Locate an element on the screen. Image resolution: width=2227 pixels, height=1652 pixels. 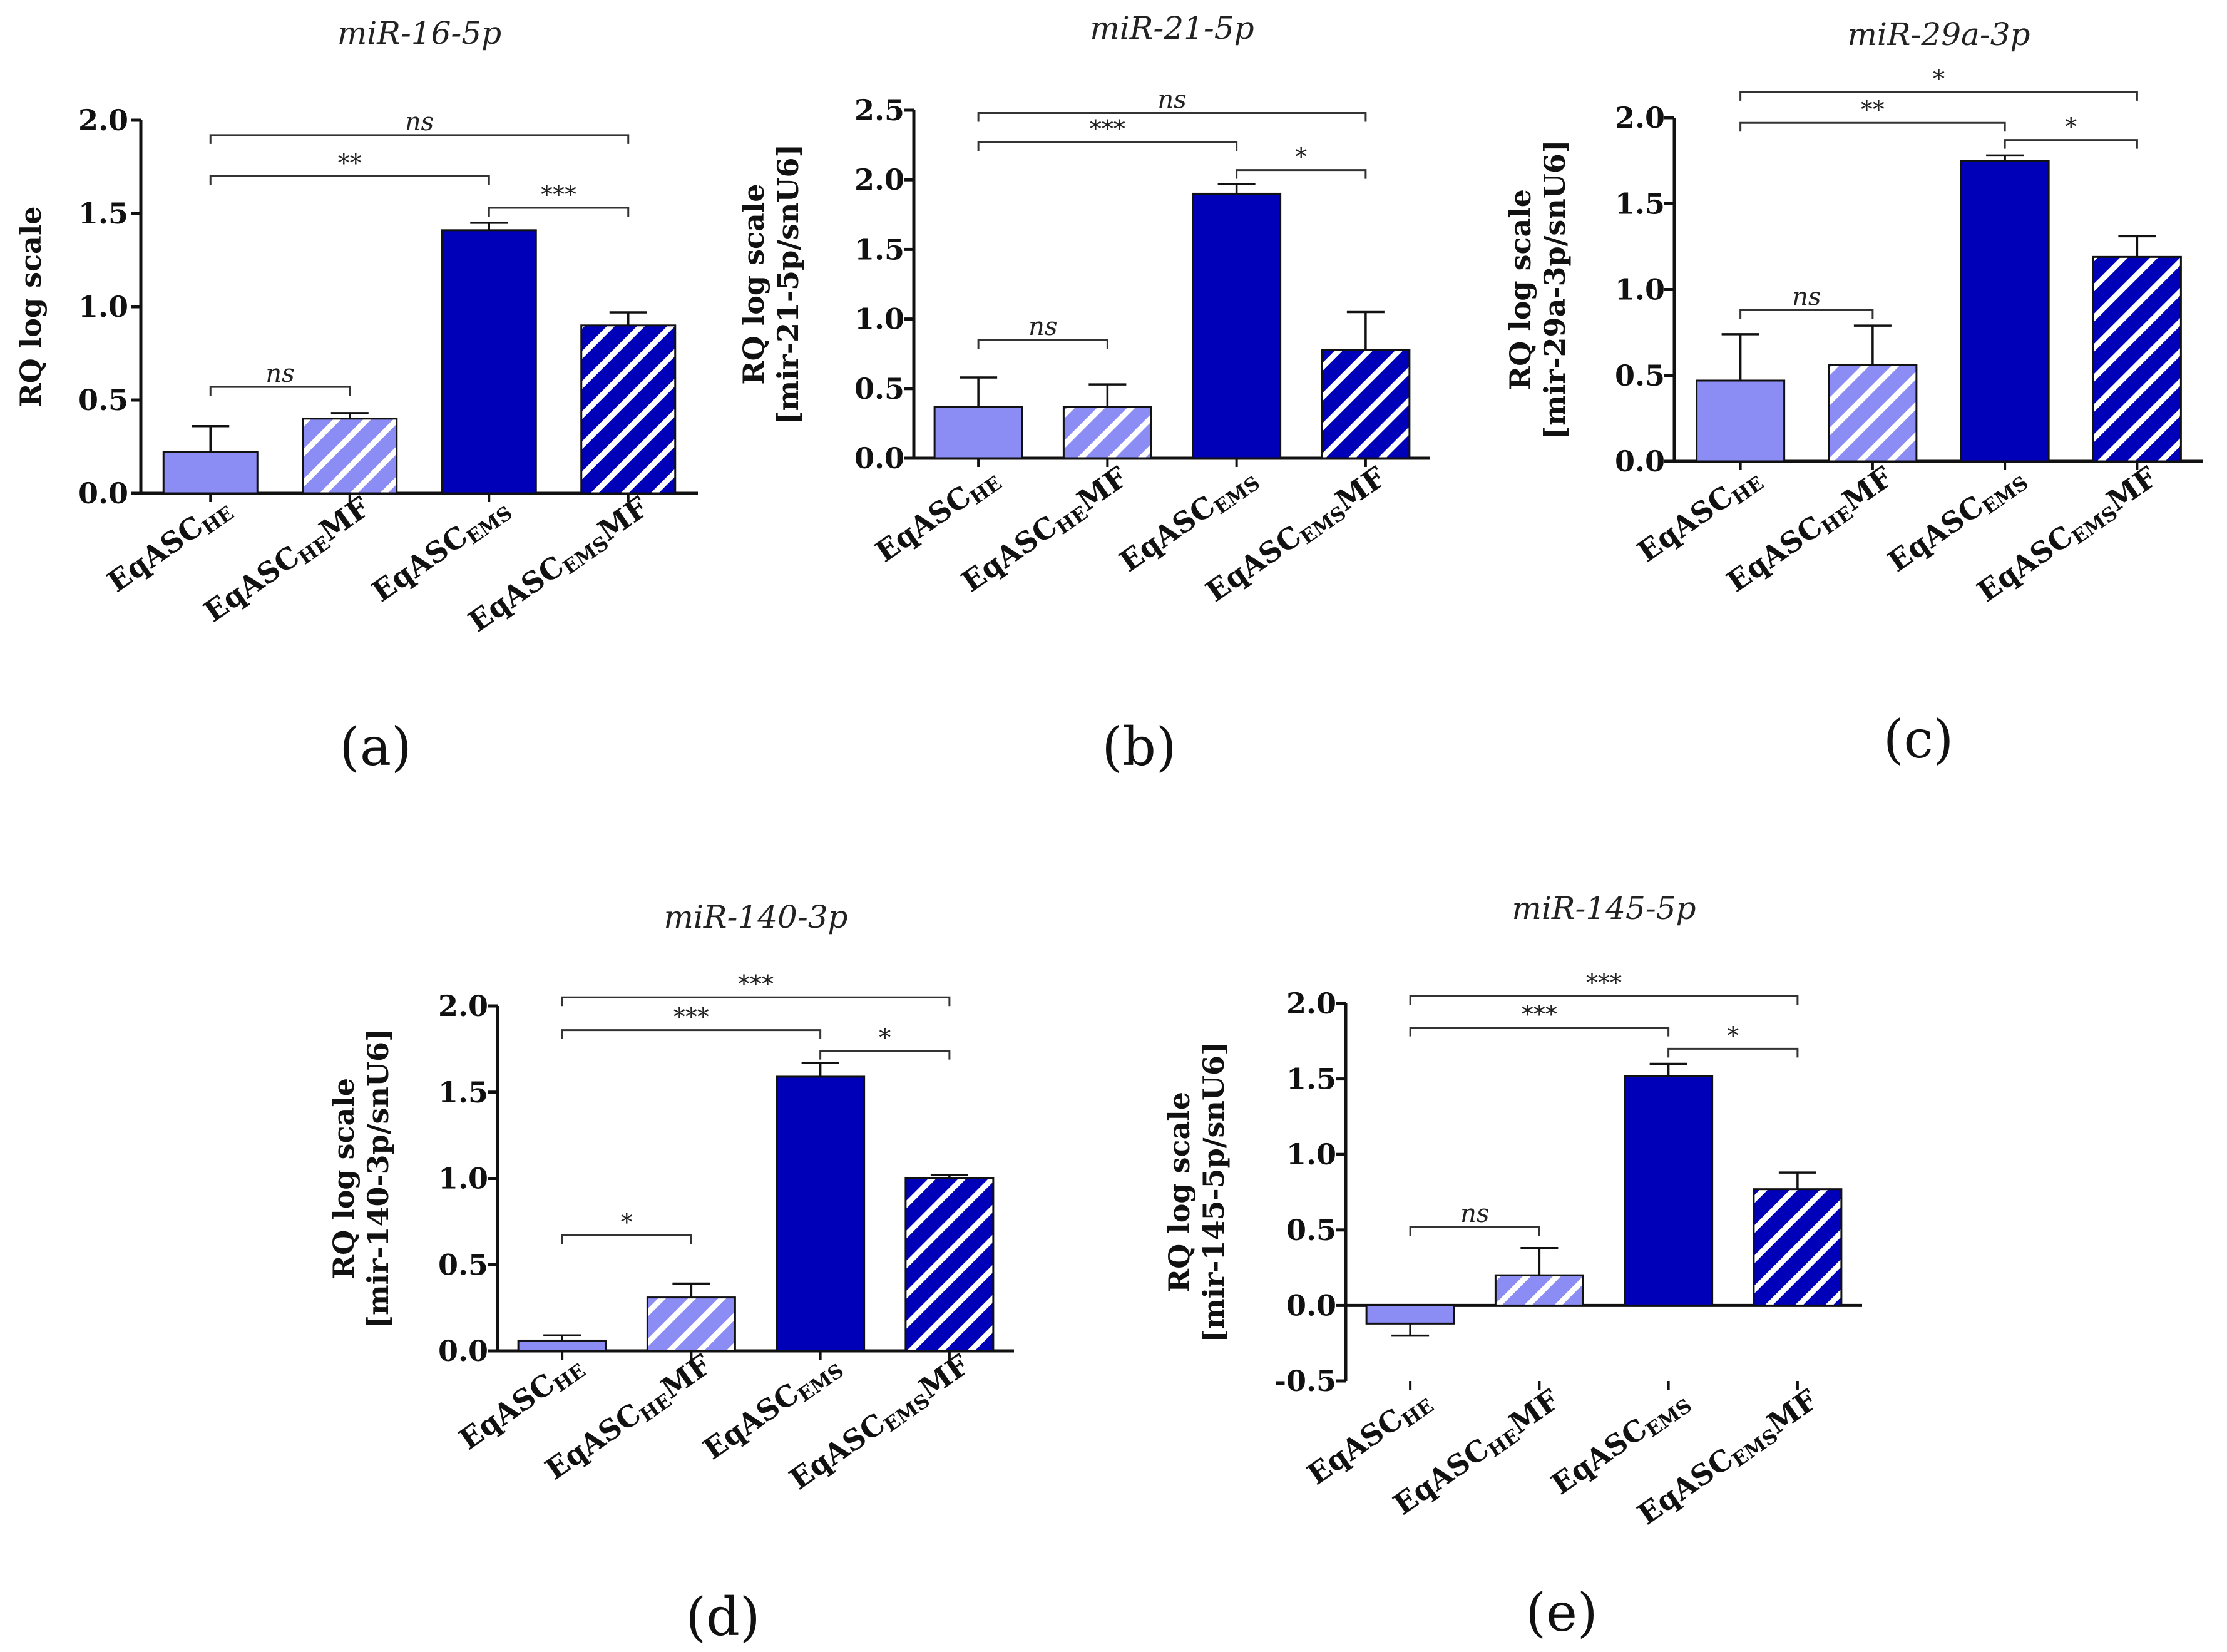
panel-label: (d) is located at coordinates (722, 1617).